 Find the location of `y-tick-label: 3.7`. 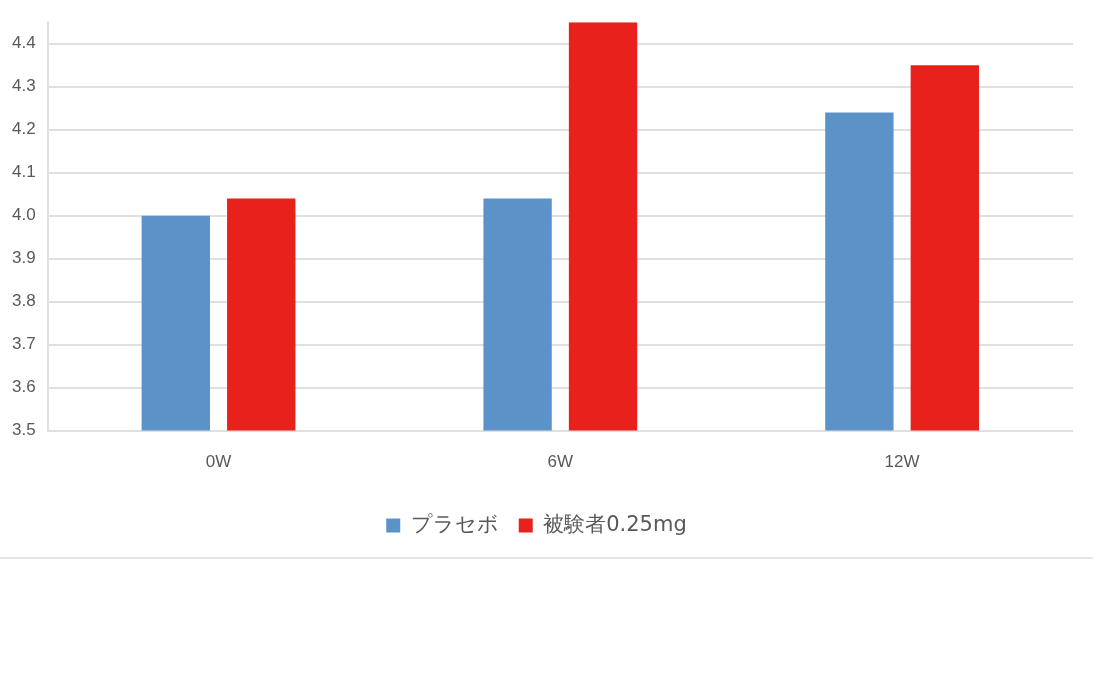

y-tick-label: 3.7 is located at coordinates (23, 344).